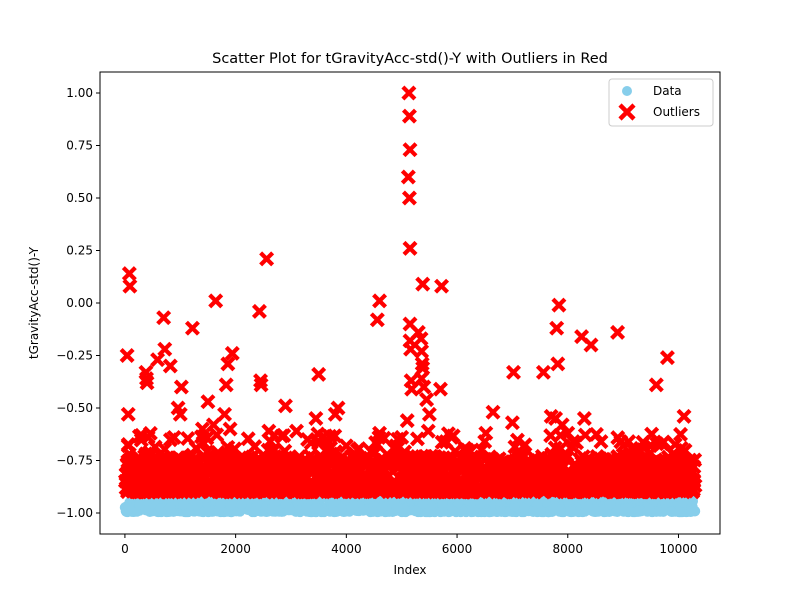 Image resolution: width=800 pixels, height=600 pixels. Describe the element at coordinates (74, 408) in the screenshot. I see `y-tick-label: −0.50` at that location.